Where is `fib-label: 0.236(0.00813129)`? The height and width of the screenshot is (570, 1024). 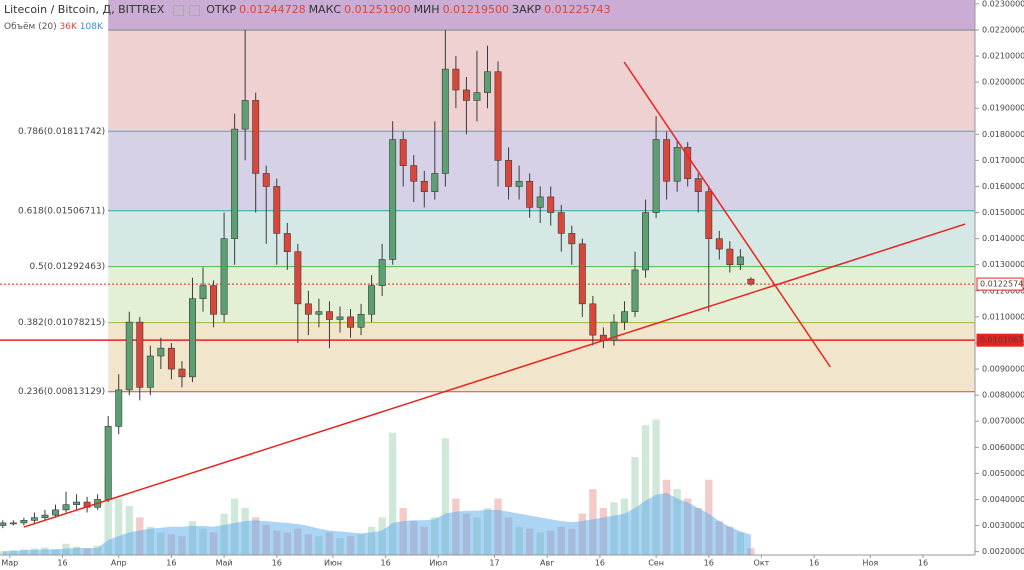
fib-label: 0.236(0.00813129) is located at coordinates (61, 392).